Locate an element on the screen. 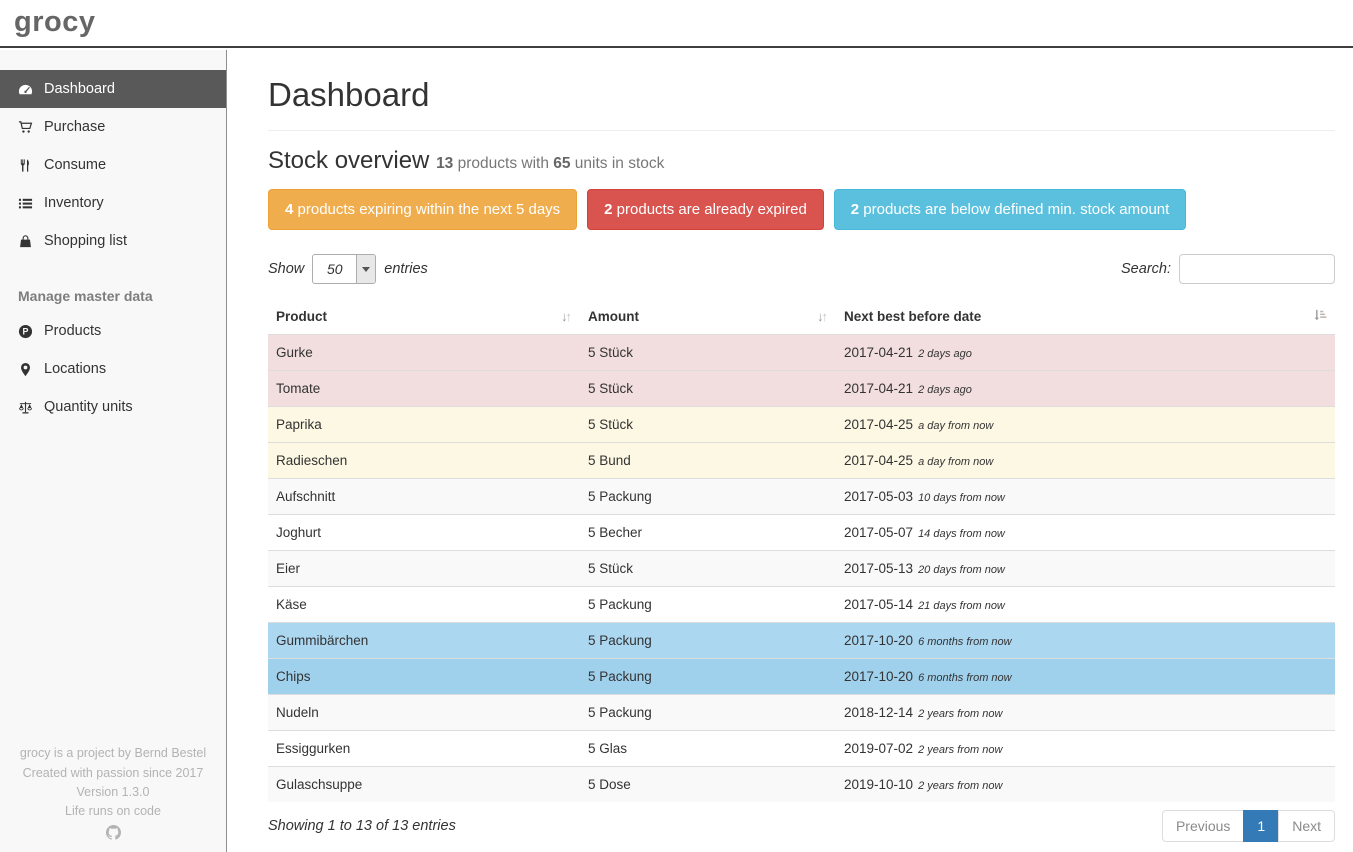 The image size is (1353, 852). sidebar-item-label: Products is located at coordinates (73, 331).